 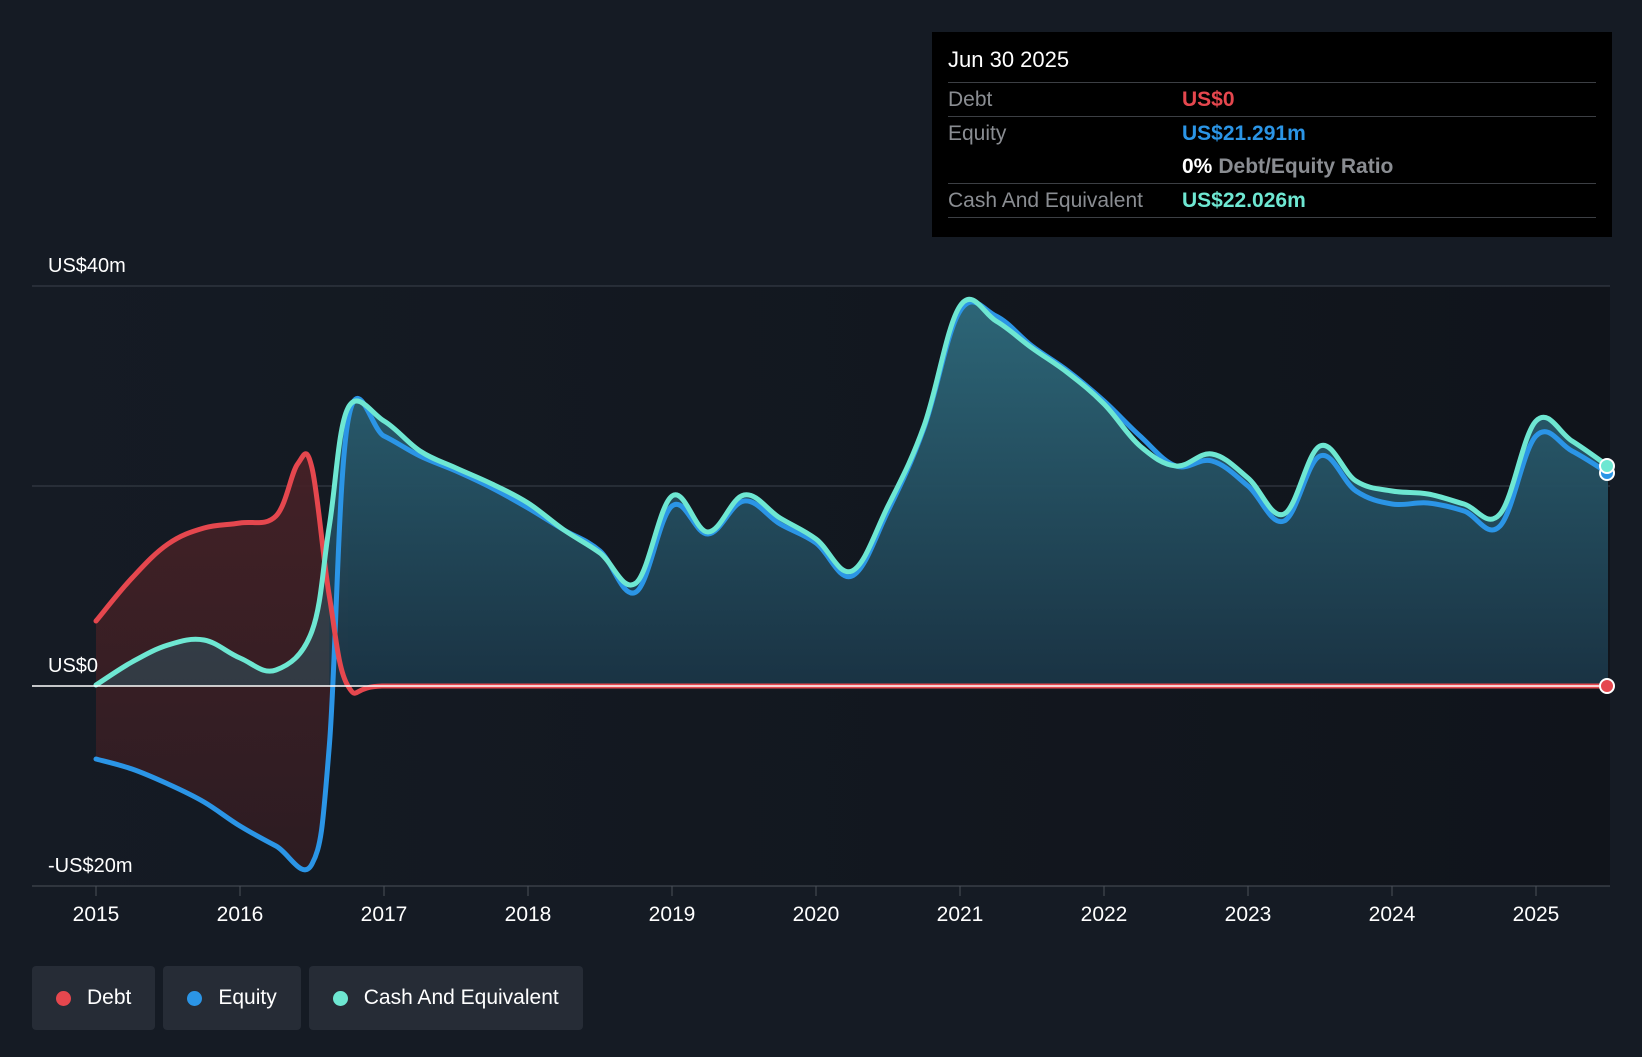 What do you see at coordinates (96, 914) in the screenshot?
I see `x-tick-label: 2015` at bounding box center [96, 914].